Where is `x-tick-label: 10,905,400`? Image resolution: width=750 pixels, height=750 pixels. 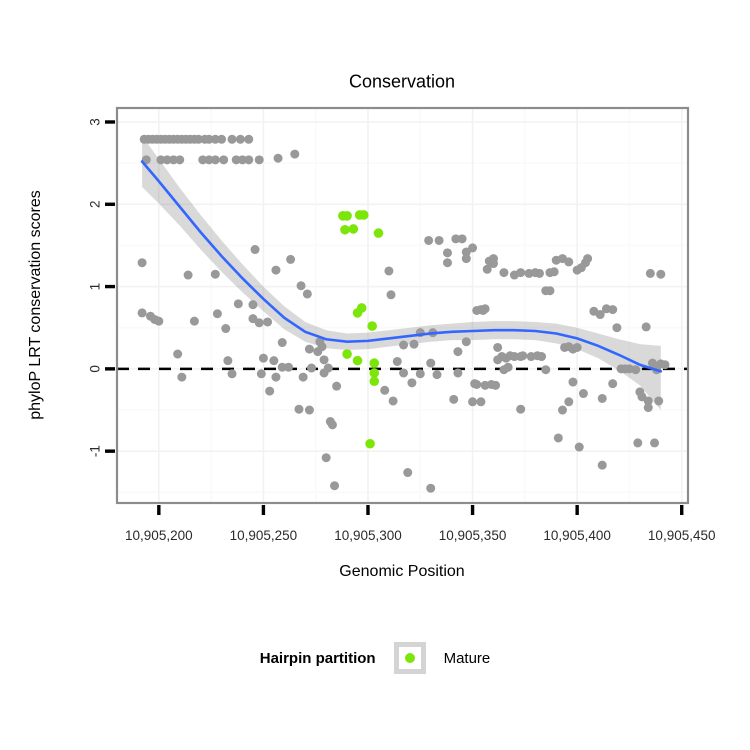 x-tick-label: 10,905,400 is located at coordinates (577, 535).